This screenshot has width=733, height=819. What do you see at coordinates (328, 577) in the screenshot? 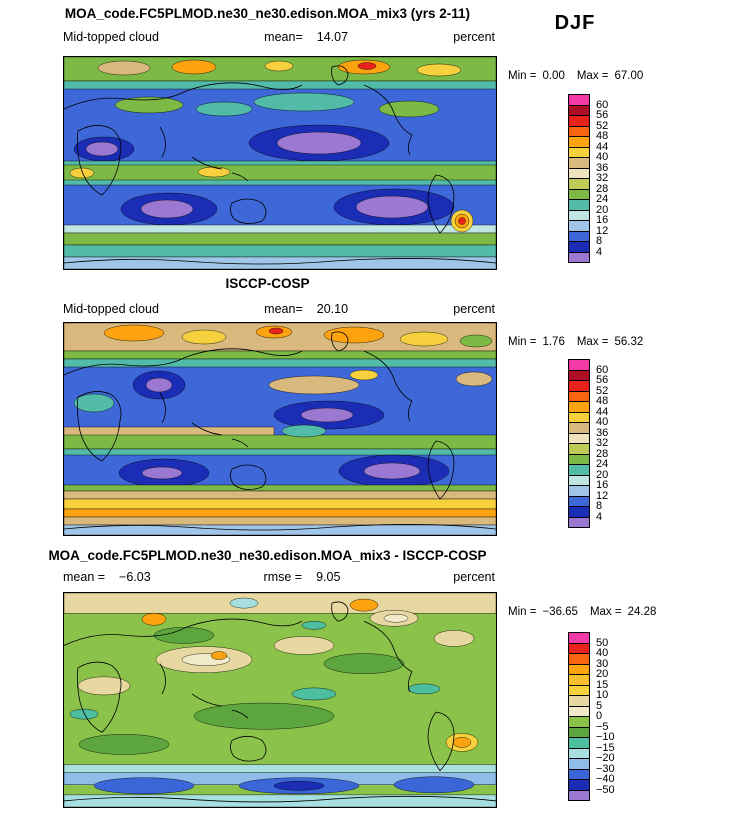
I see `panel3-rmse-value: 9.05` at bounding box center [328, 577].